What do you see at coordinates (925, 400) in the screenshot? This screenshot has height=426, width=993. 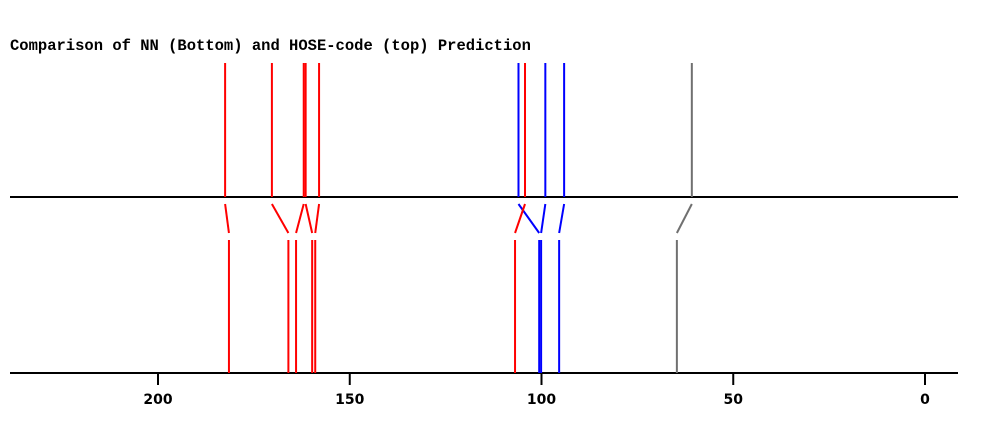 I see `tick-label: 0` at bounding box center [925, 400].